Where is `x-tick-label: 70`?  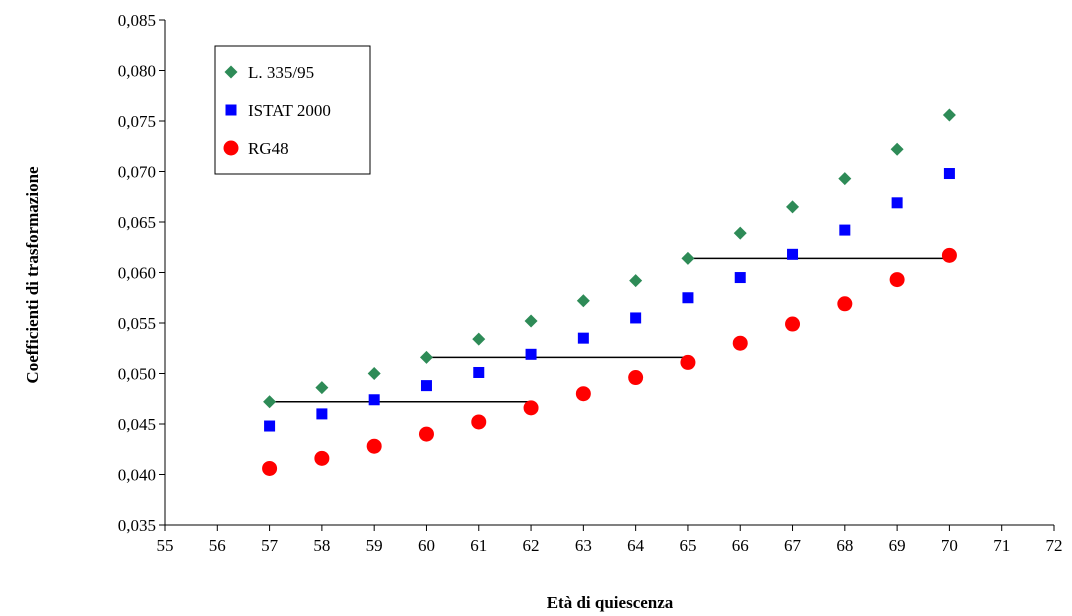
x-tick-label: 70 is located at coordinates (949, 545).